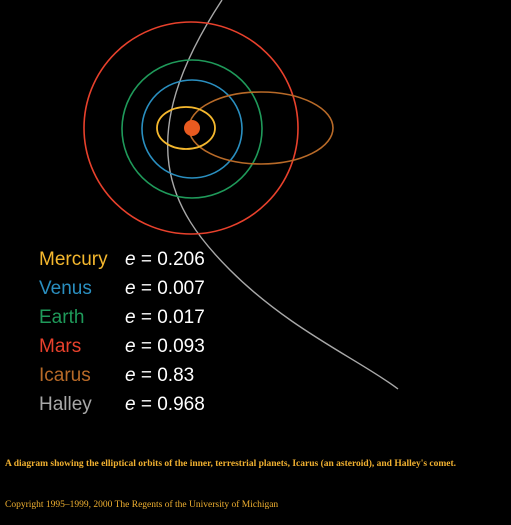 The image size is (511, 525). I want to click on mercury-orbit, so click(186, 128).